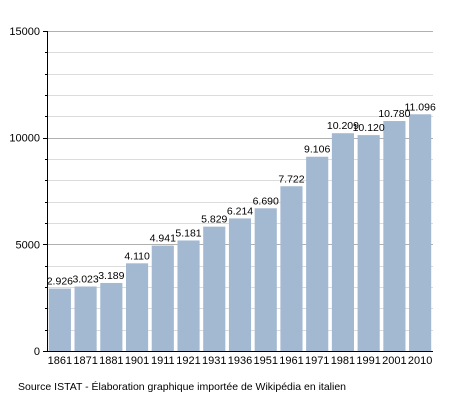 This screenshot has height=400, width=458. What do you see at coordinates (60, 282) in the screenshot?
I see `data-label-1861: 2.926` at bounding box center [60, 282].